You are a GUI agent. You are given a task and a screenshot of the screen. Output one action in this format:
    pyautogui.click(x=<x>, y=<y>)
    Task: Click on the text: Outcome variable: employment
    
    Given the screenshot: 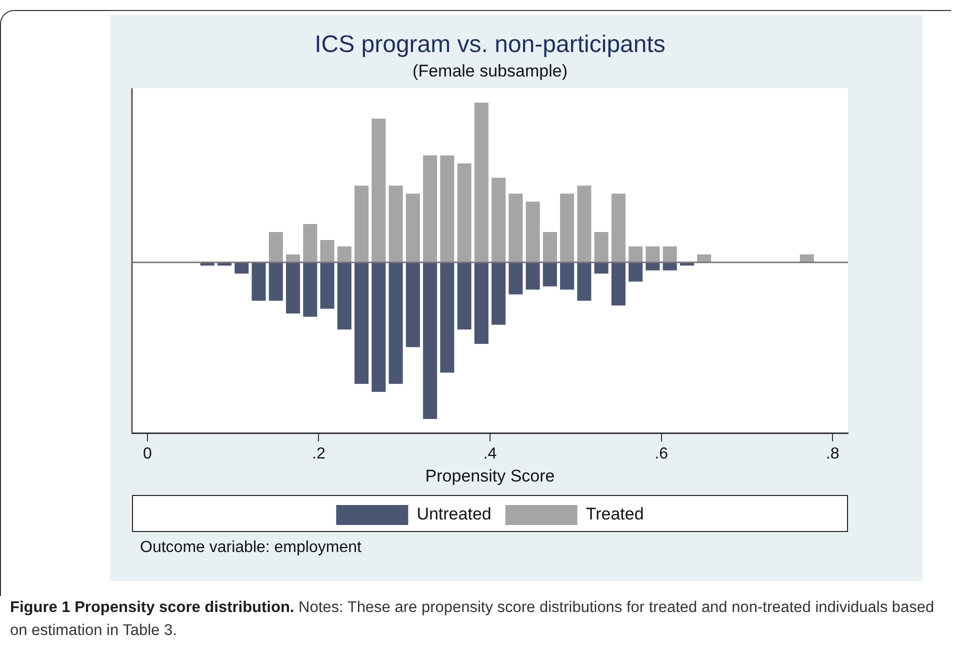 What is the action you would take?
    pyautogui.click(x=251, y=548)
    